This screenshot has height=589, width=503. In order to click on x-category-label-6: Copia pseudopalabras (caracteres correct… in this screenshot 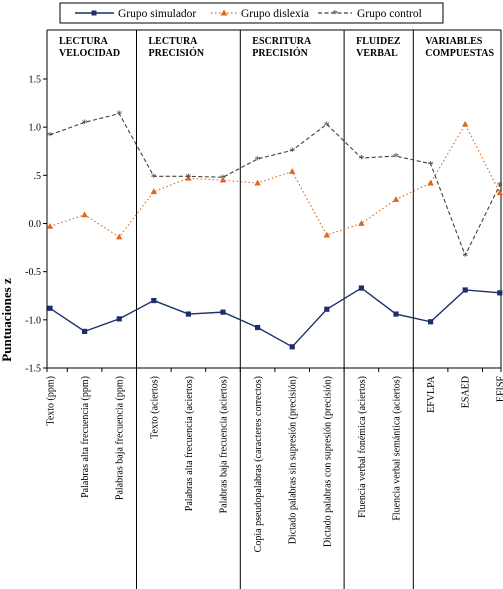, I will do `click(258, 464)`.